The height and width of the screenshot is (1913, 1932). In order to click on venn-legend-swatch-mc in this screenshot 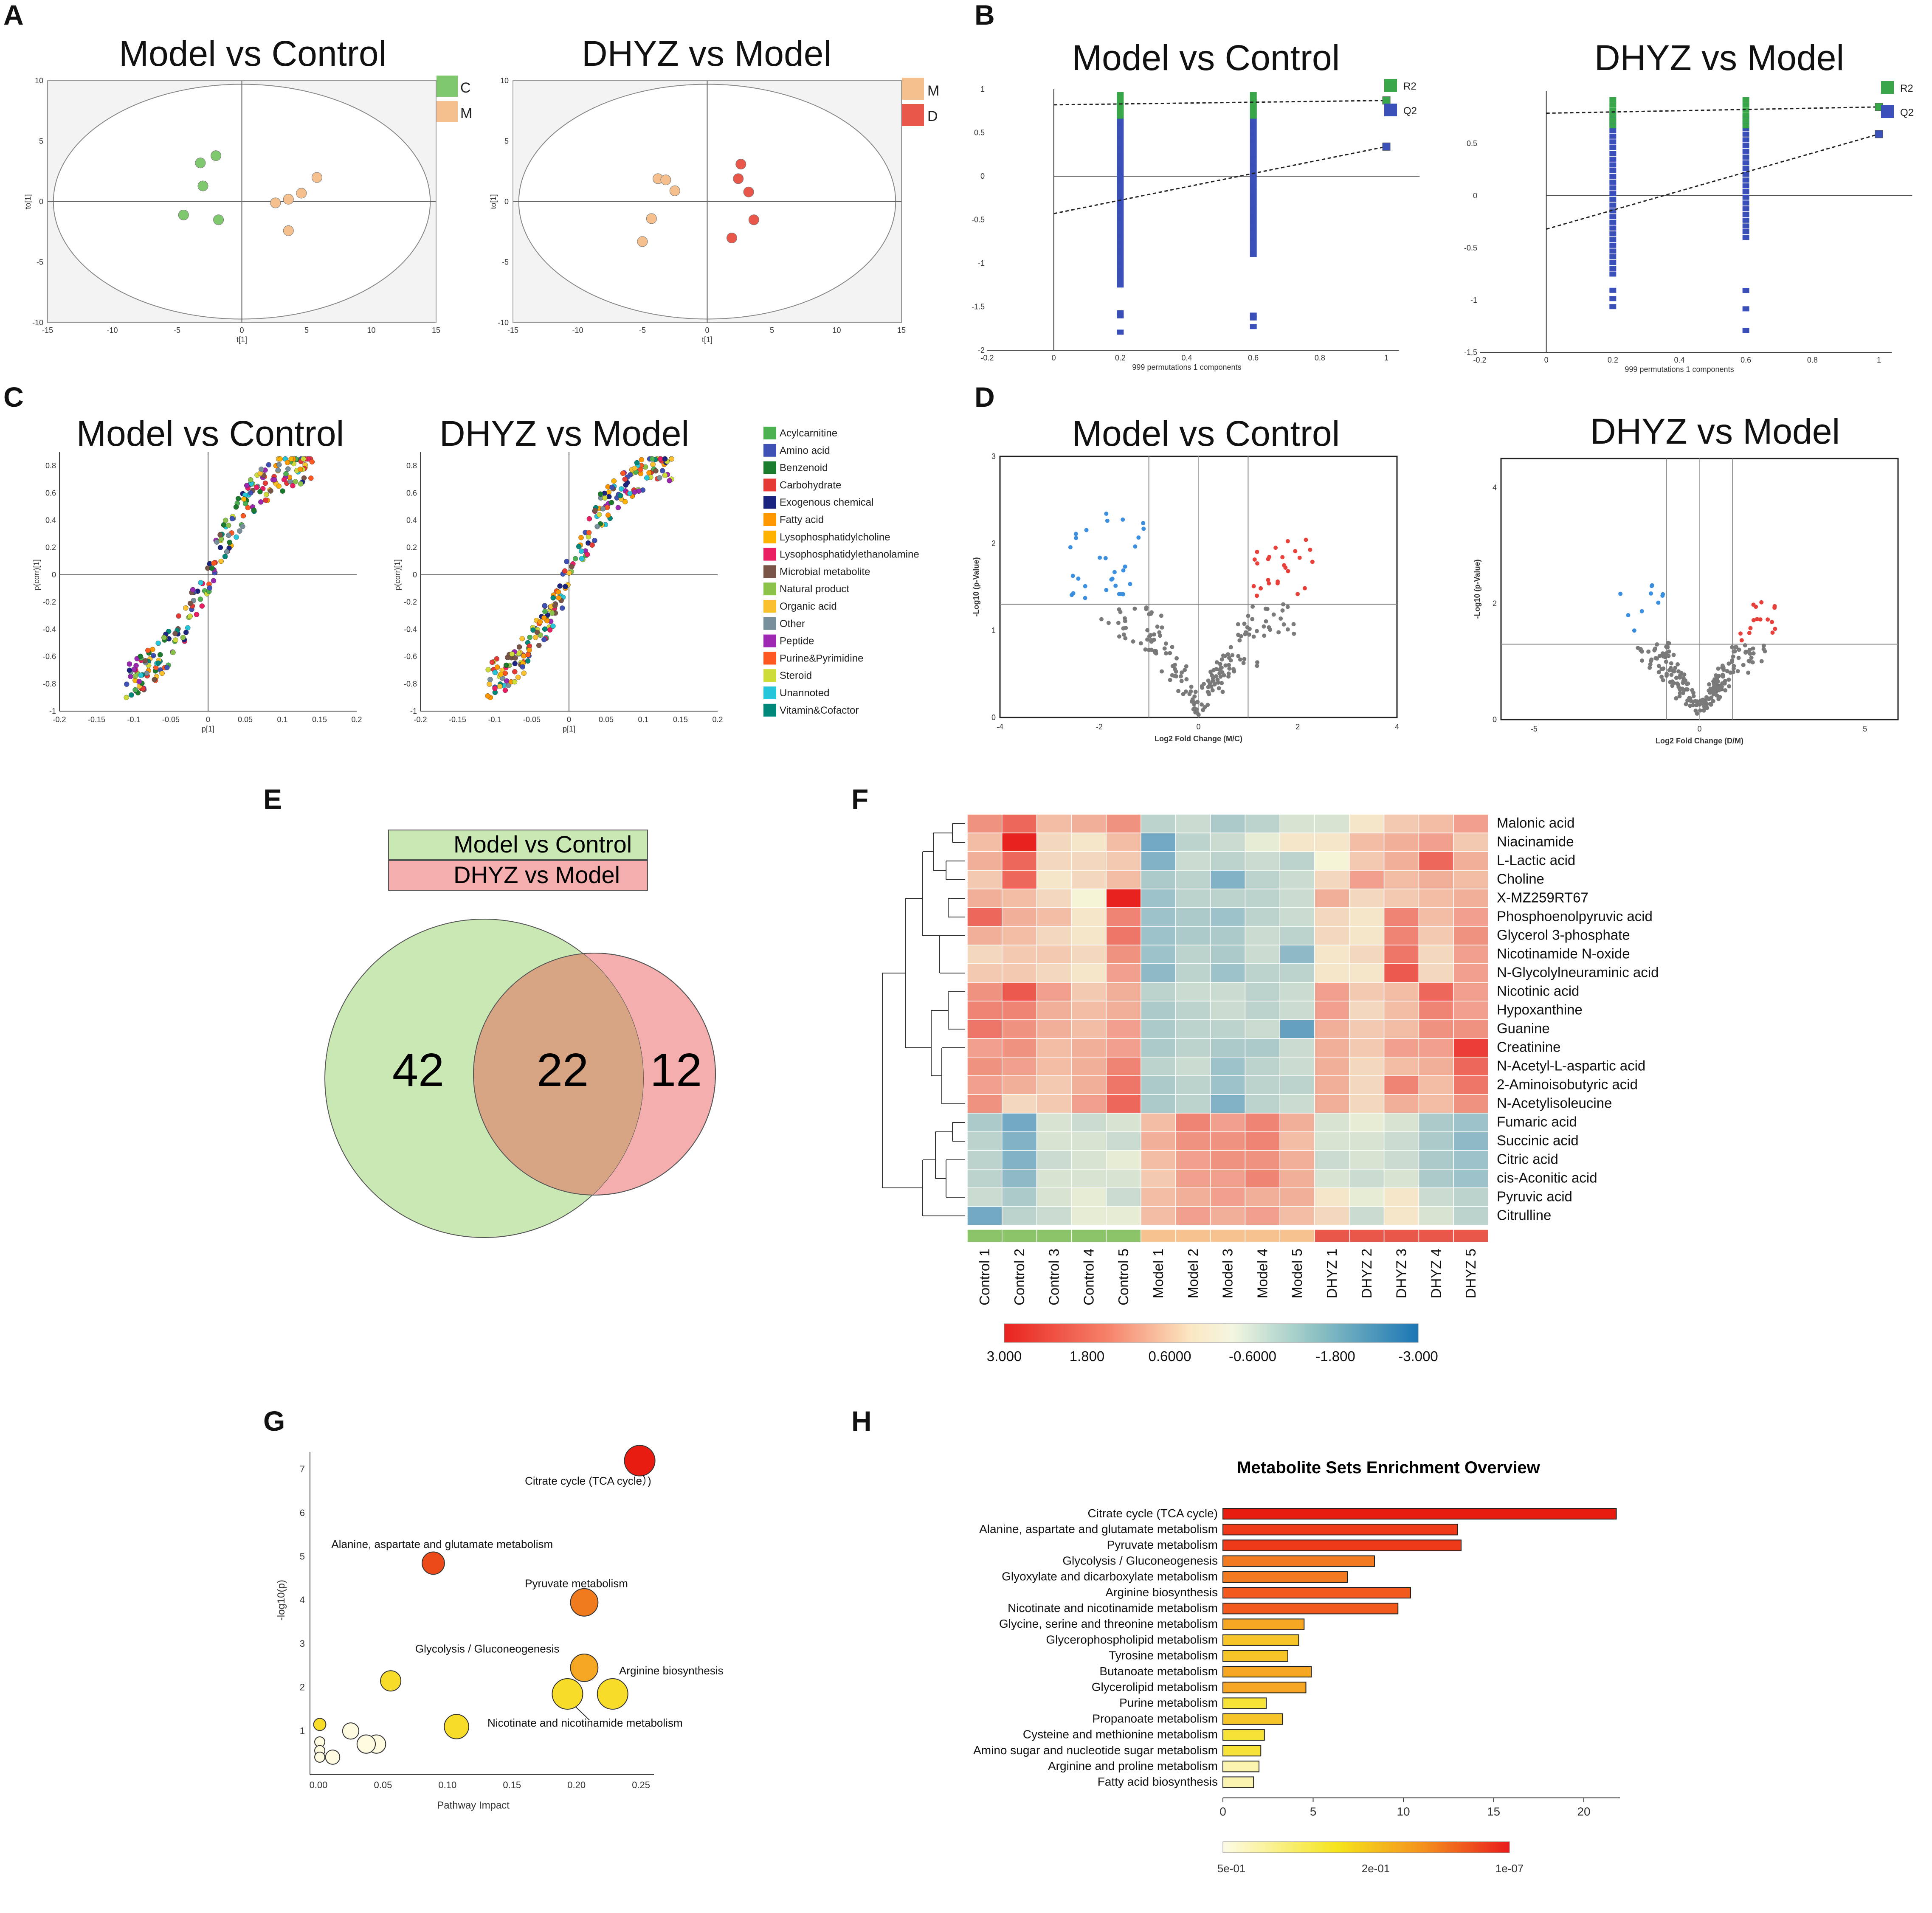, I will do `click(518, 845)`.